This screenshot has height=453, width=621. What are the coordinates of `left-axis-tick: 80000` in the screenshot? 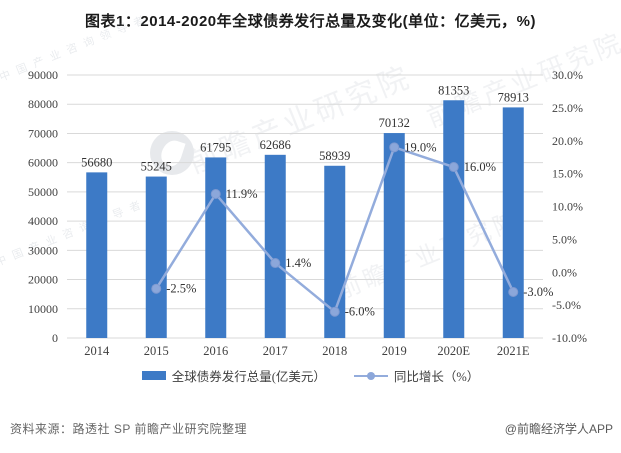 It's located at (43, 104).